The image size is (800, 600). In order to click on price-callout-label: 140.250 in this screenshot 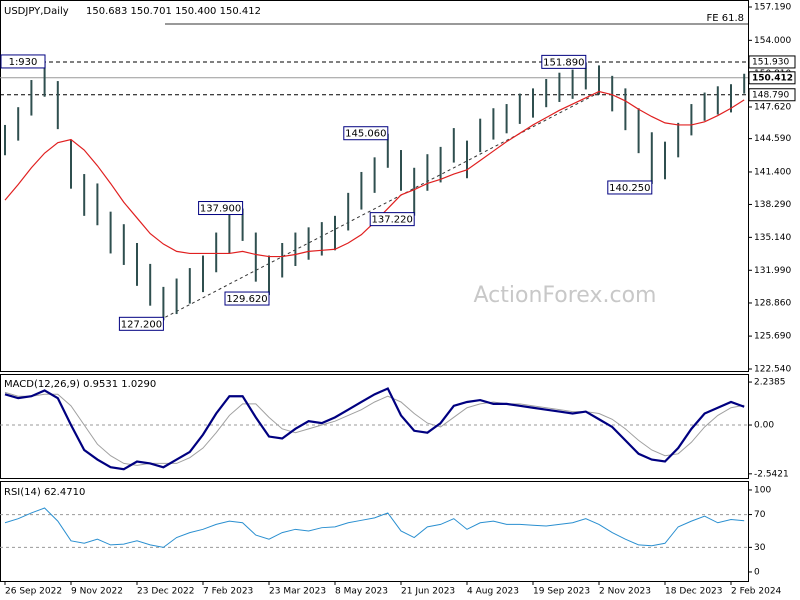, I will do `click(629, 188)`.